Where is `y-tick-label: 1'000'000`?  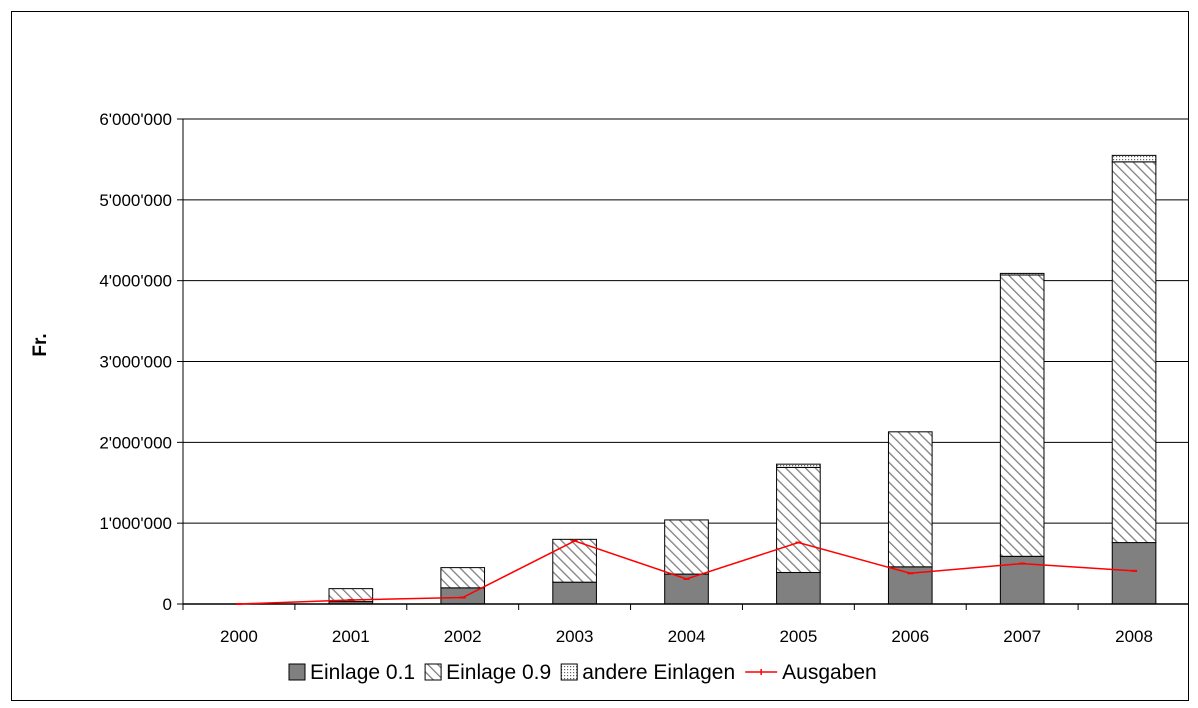 y-tick-label: 1'000'000 is located at coordinates (135, 523).